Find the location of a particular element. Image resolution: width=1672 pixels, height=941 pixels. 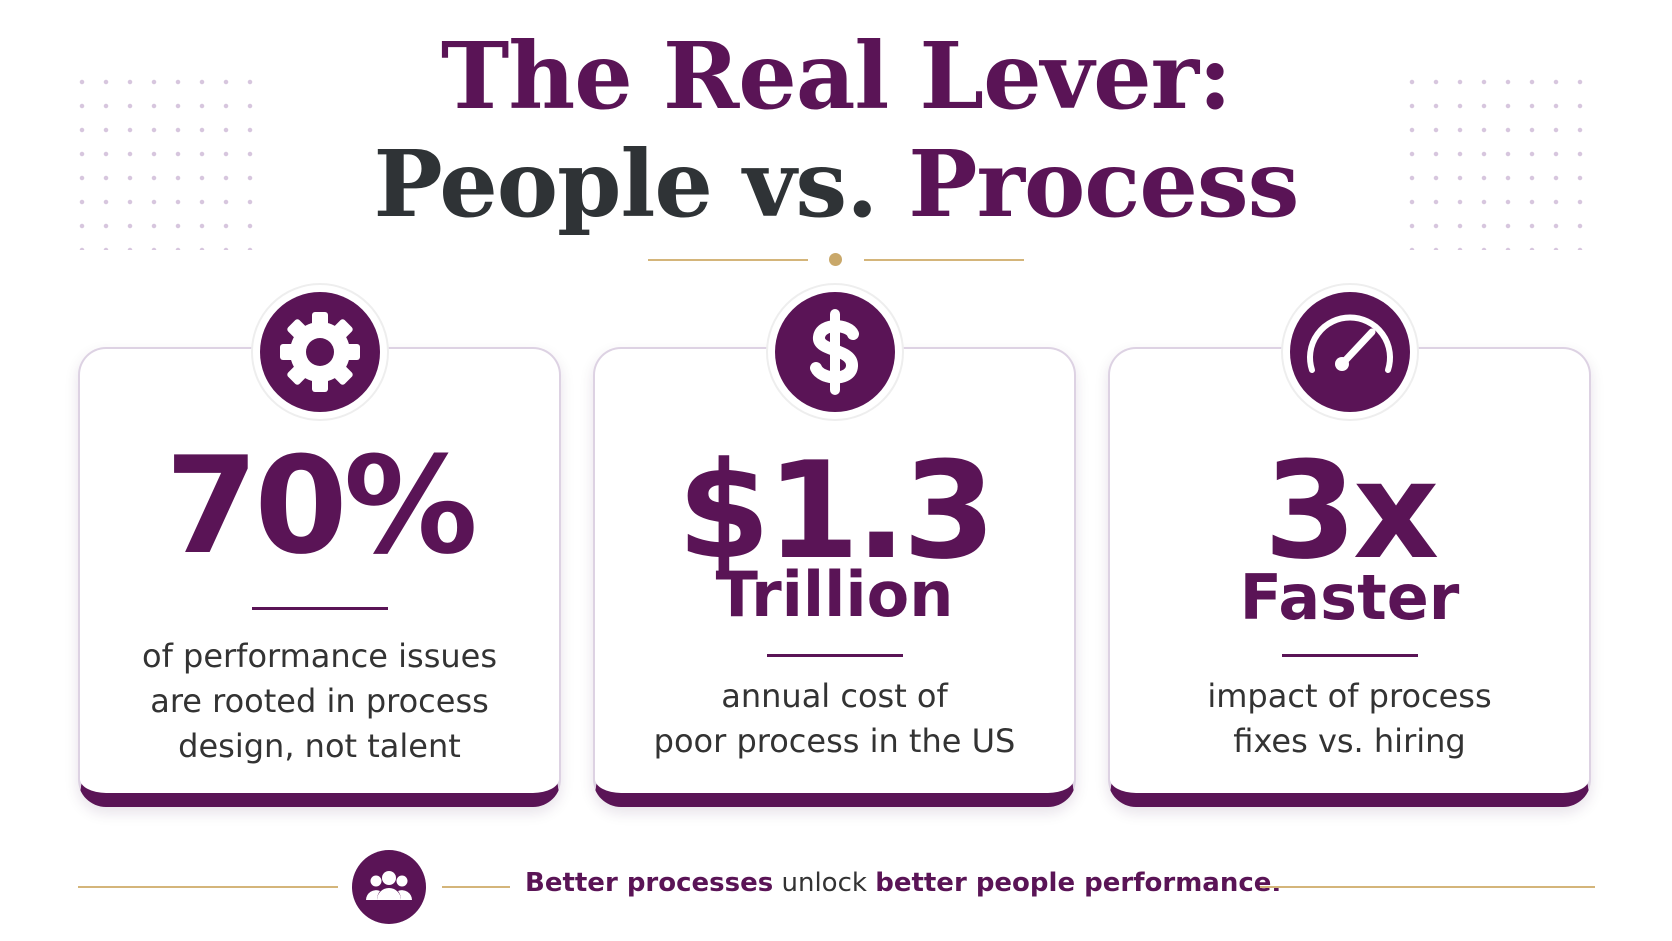

gauge-icon is located at coordinates (1350, 352).